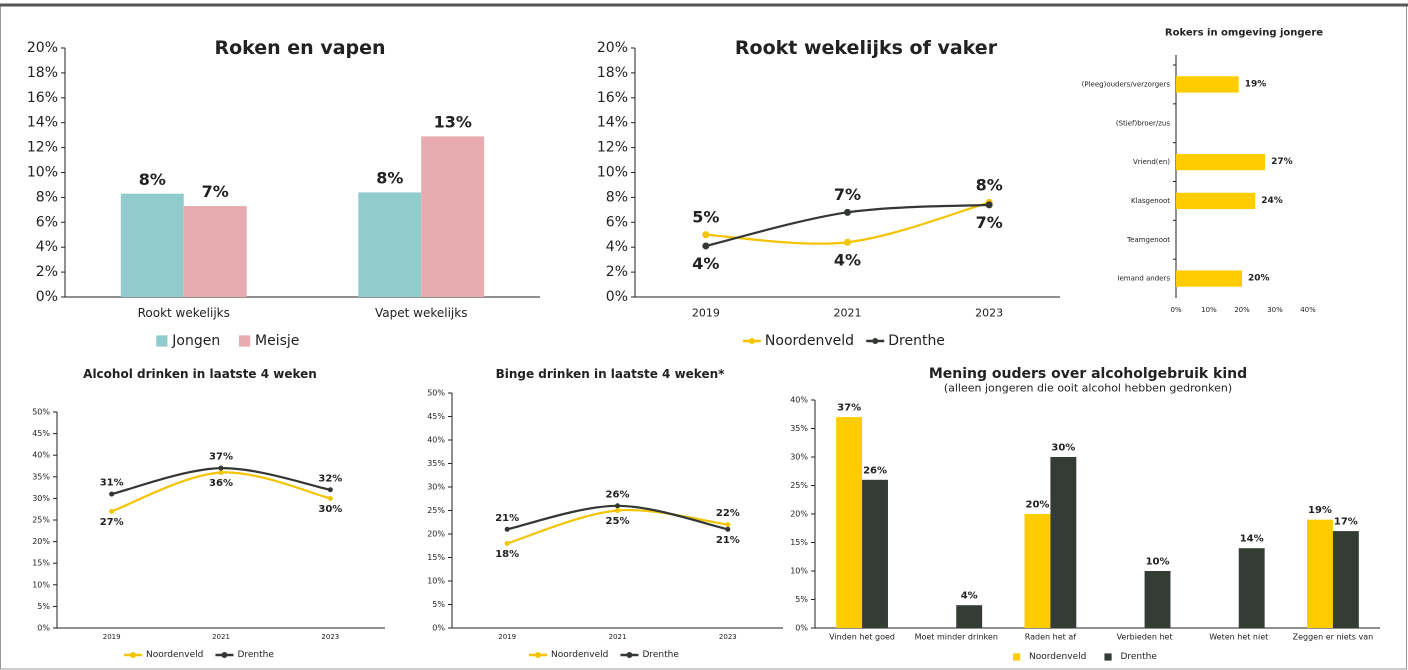 The image size is (1408, 670). What do you see at coordinates (1145, 637) in the screenshot?
I see `x-tick-label: Verbieden het` at bounding box center [1145, 637].